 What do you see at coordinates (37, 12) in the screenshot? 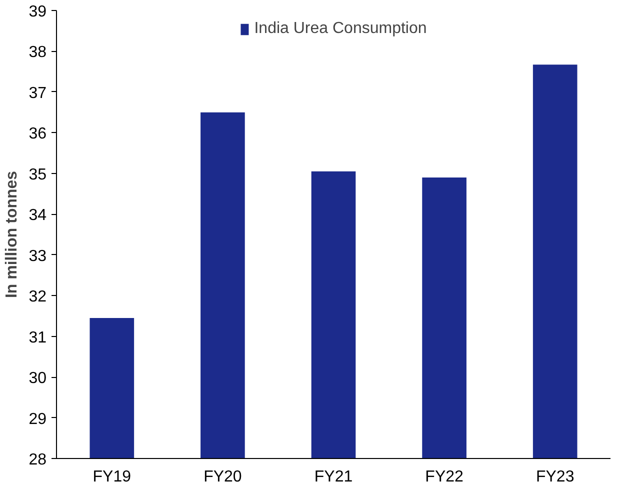
I see `y-tick-label: 39` at bounding box center [37, 12].